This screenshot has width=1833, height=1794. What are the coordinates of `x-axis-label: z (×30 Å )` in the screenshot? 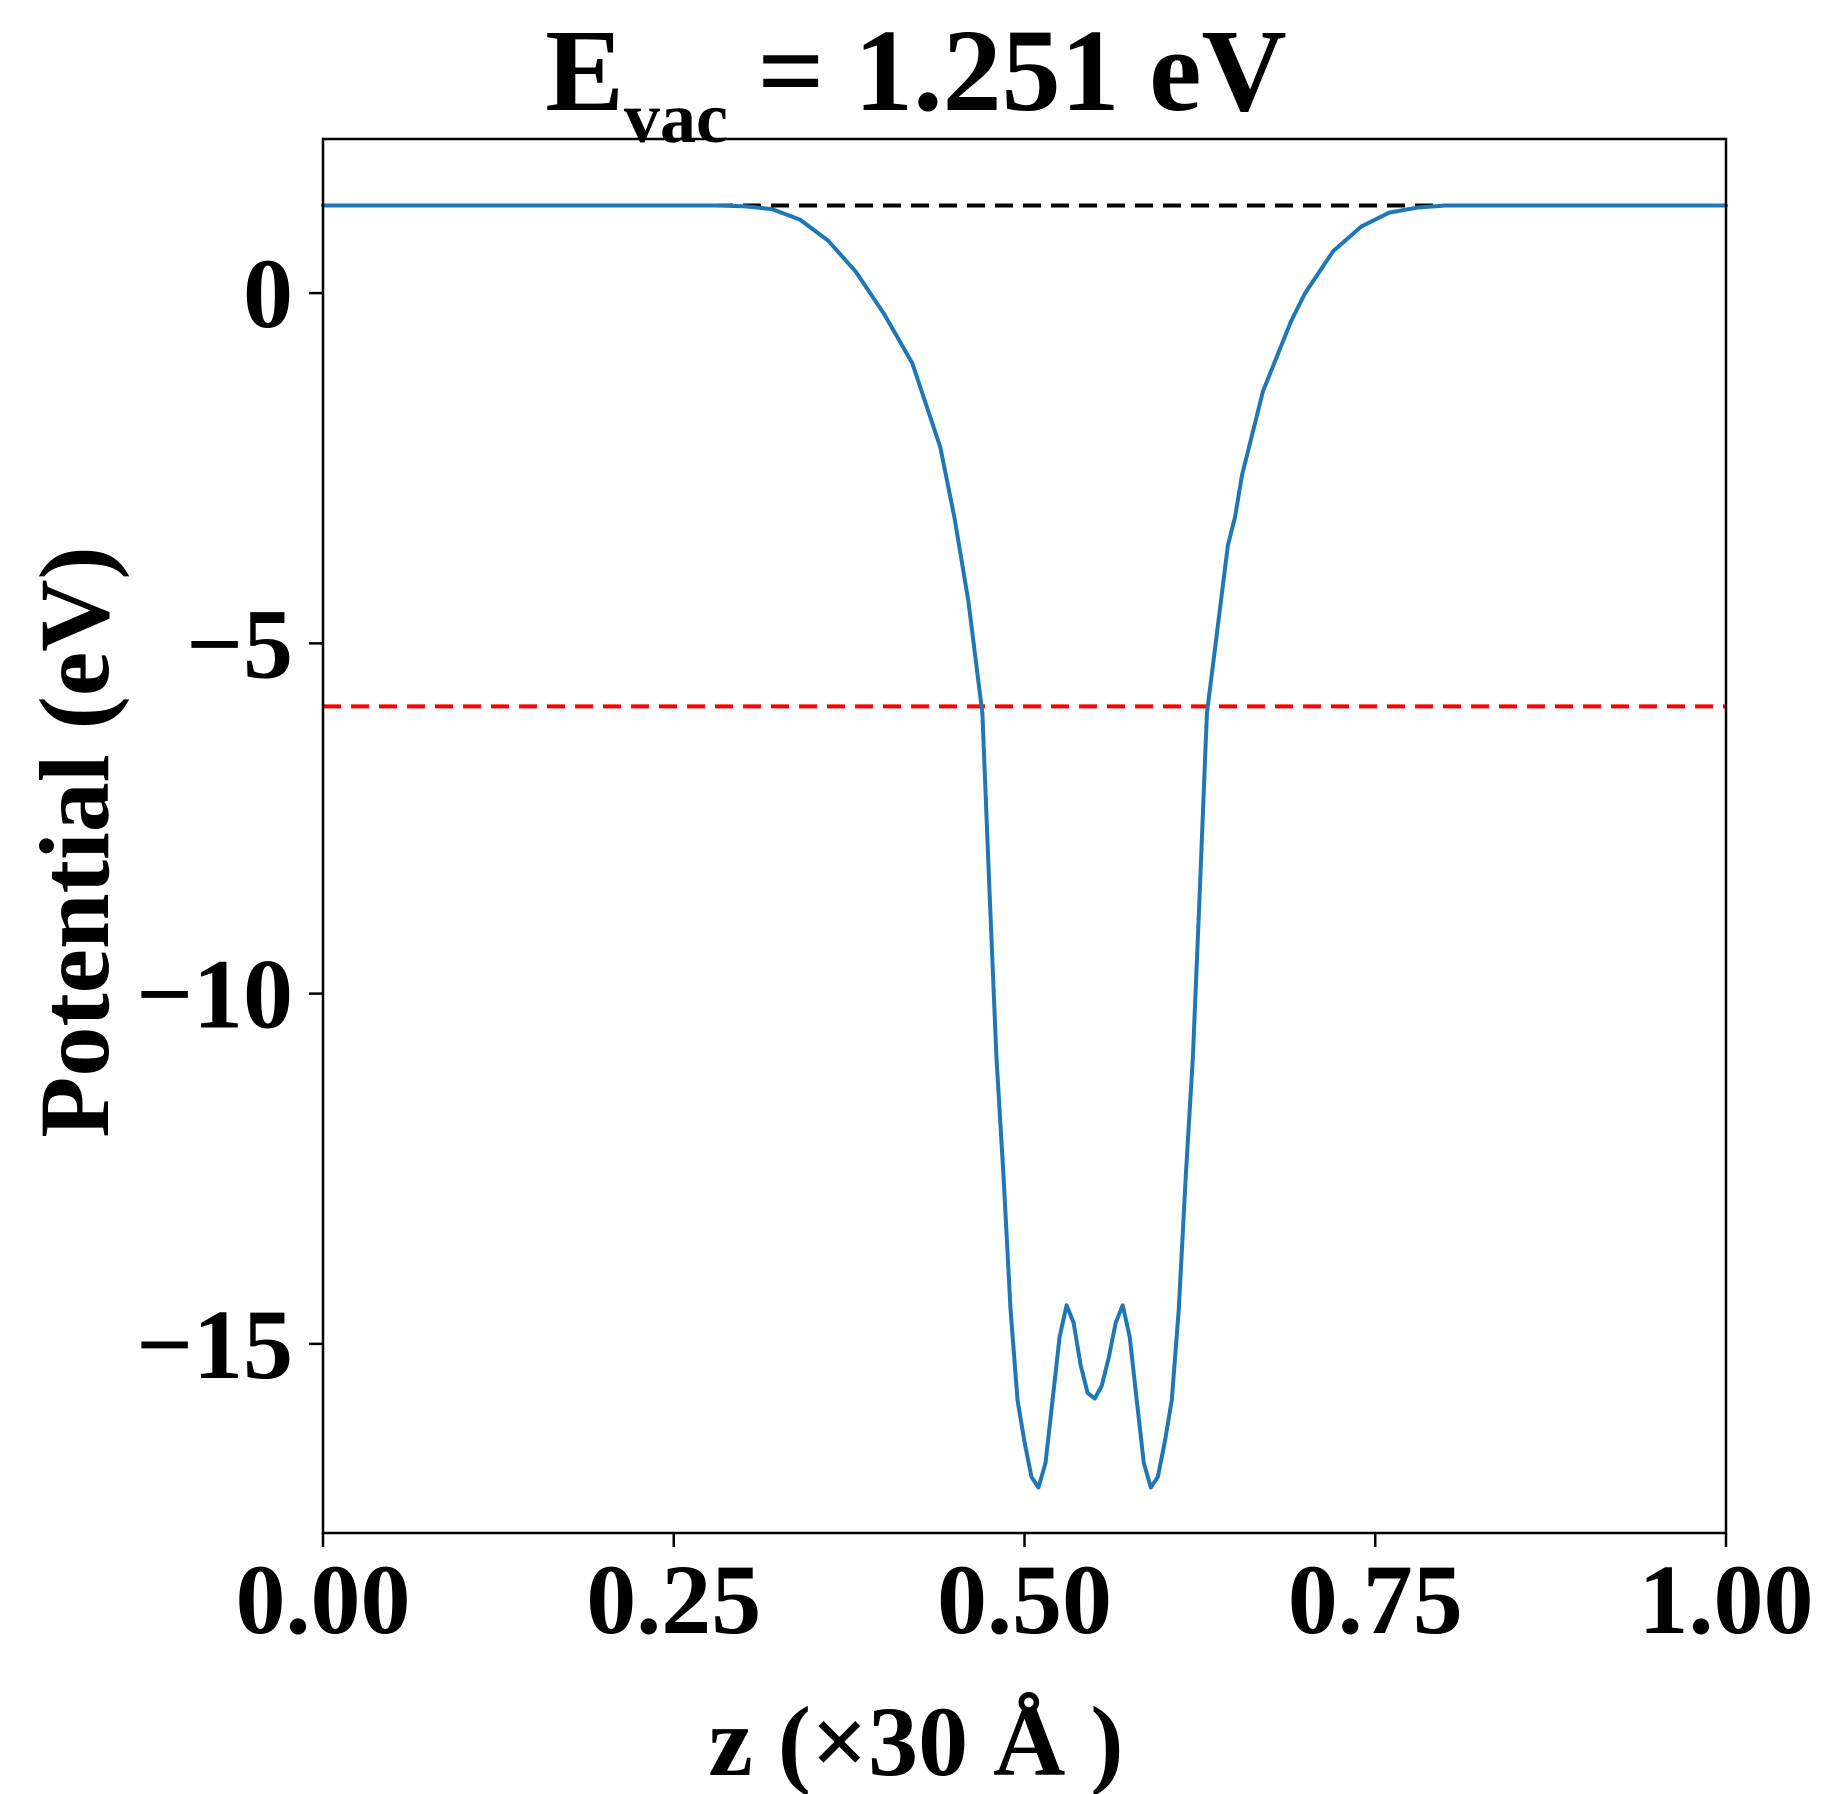 It's located at (915, 1740).